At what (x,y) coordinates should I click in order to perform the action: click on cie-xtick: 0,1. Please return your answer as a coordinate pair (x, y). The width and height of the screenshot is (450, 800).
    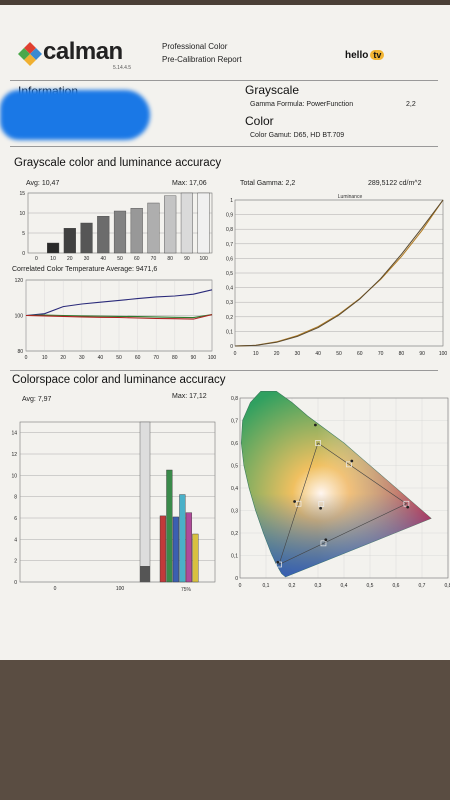
    Looking at the image, I should click on (266, 586).